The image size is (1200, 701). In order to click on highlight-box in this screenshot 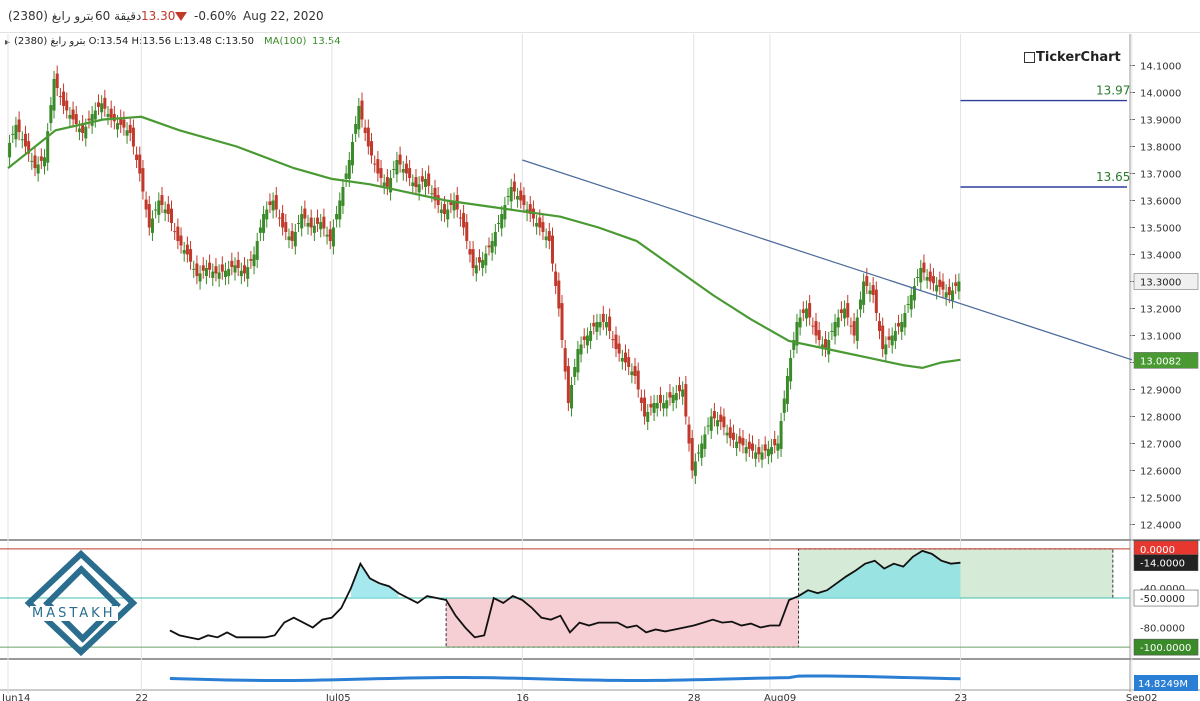, I will do `click(622, 622)`.